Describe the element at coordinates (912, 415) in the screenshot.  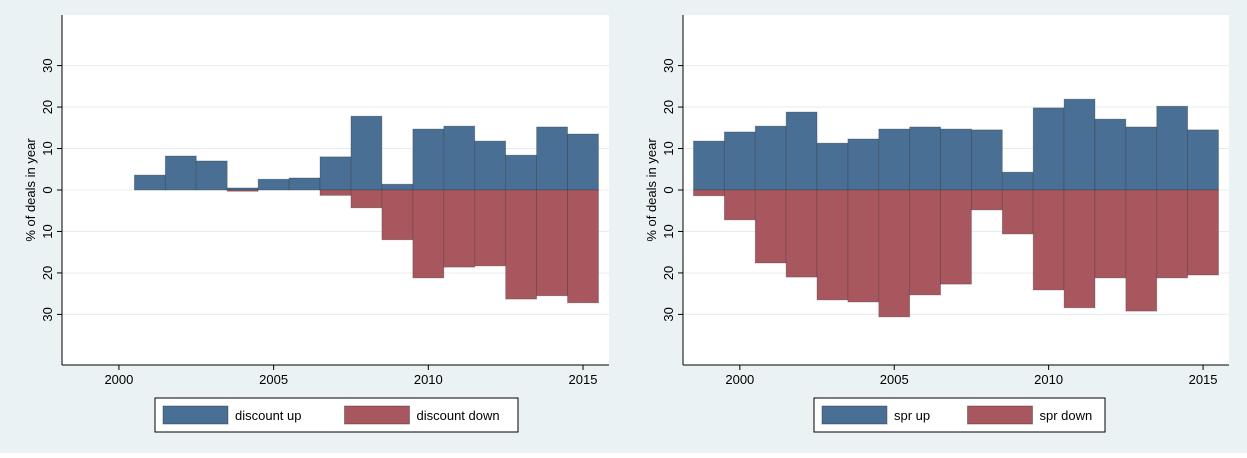
I see `legend-label: spr up` at that location.